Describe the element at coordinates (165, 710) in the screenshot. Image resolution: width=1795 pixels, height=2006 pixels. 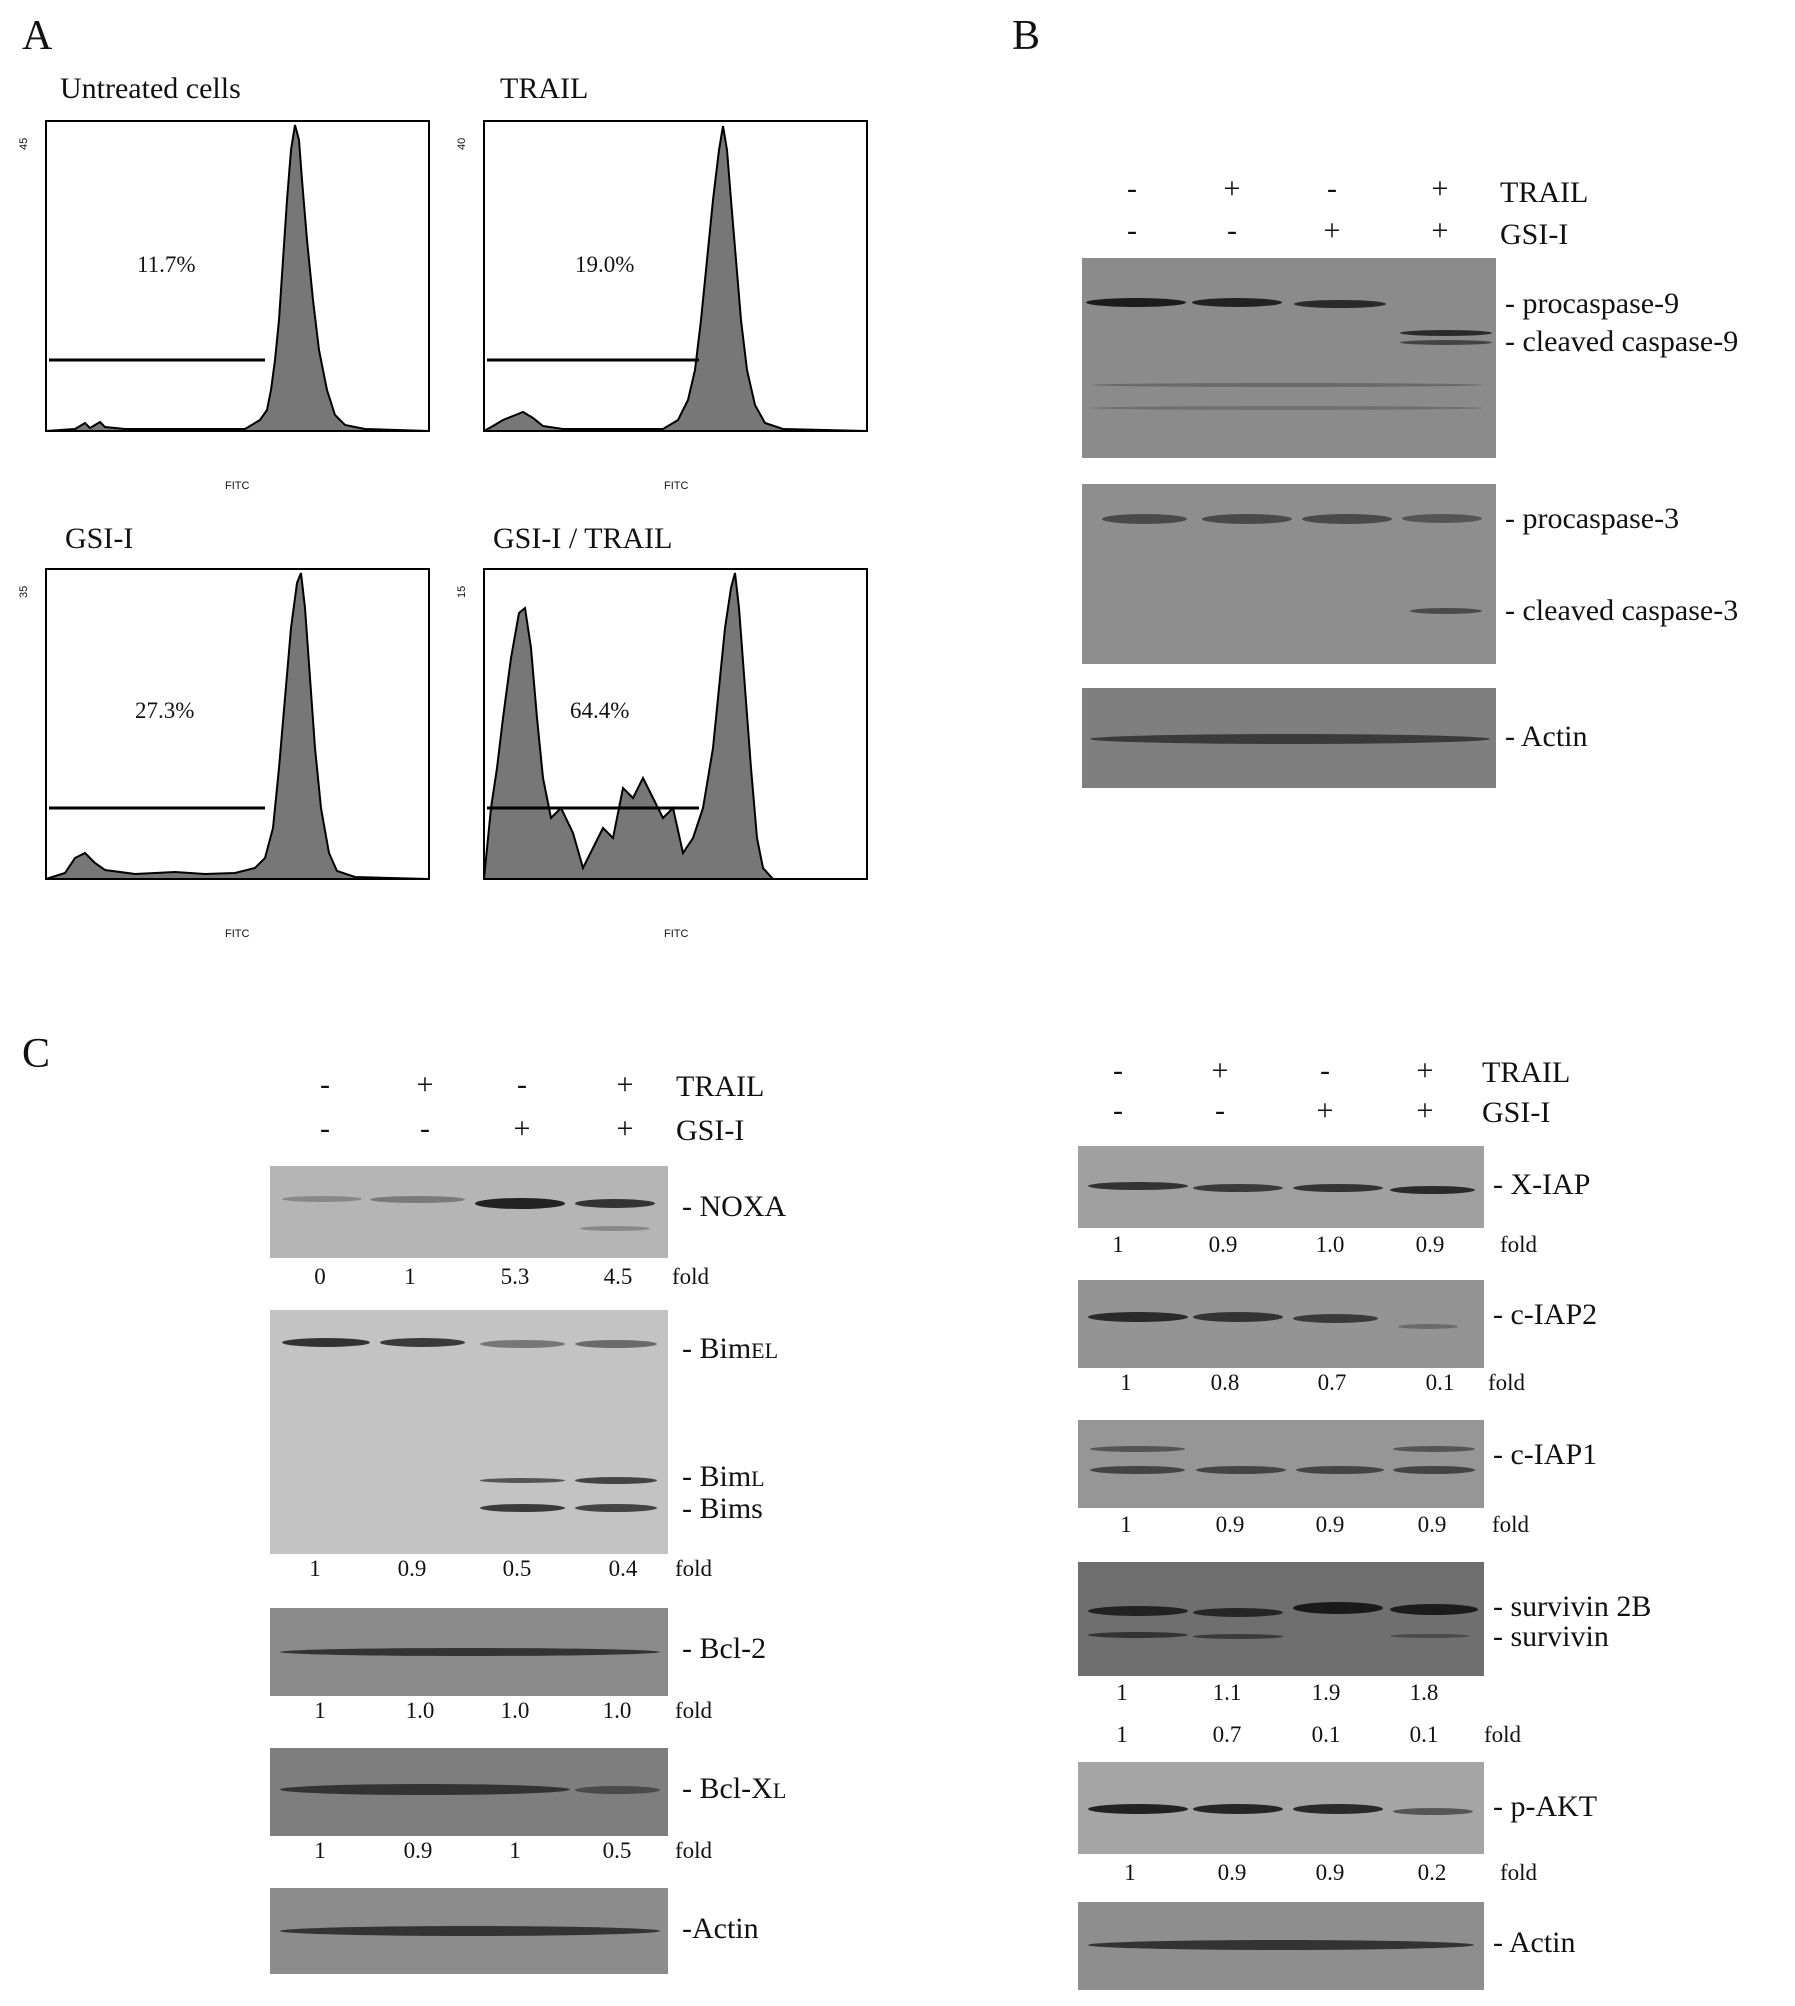
I see `histogram-percent-gsi: 27.3%` at that location.